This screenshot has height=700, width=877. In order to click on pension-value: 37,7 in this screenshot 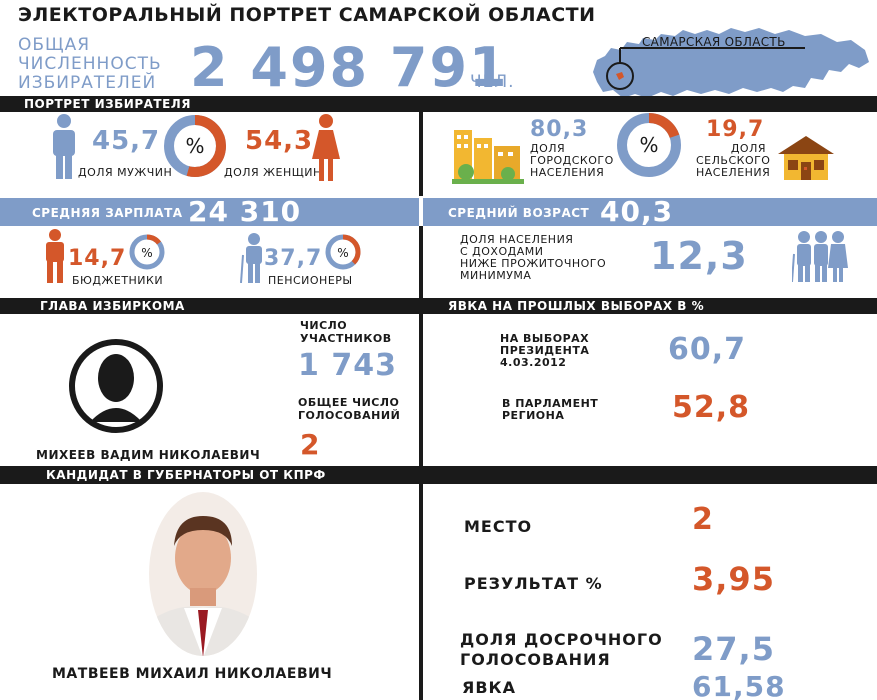, I will do `click(293, 258)`.